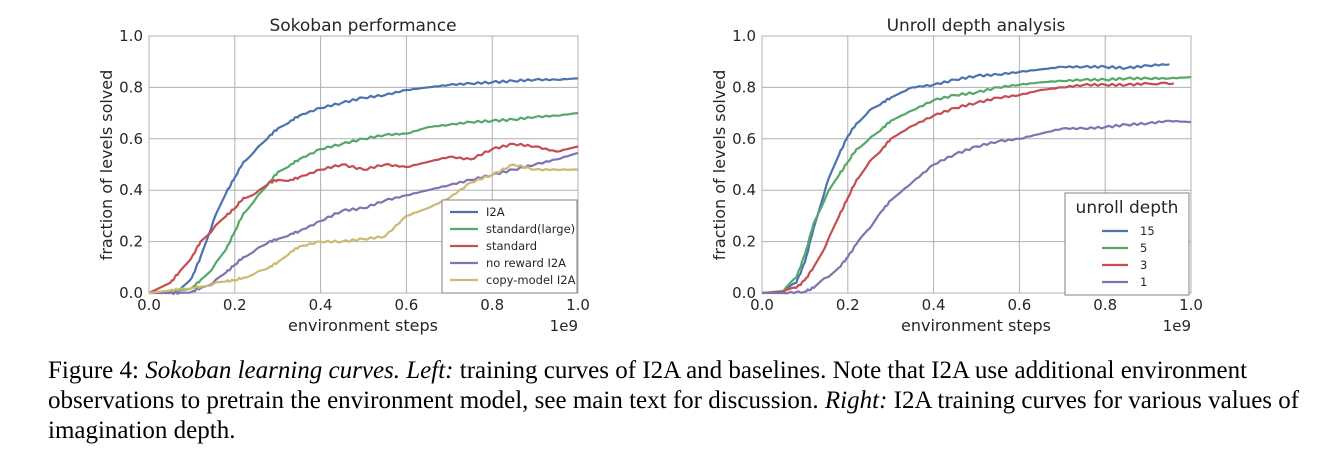  Describe the element at coordinates (856, 400) in the screenshot. I see `caption-right-label: Right:` at that location.